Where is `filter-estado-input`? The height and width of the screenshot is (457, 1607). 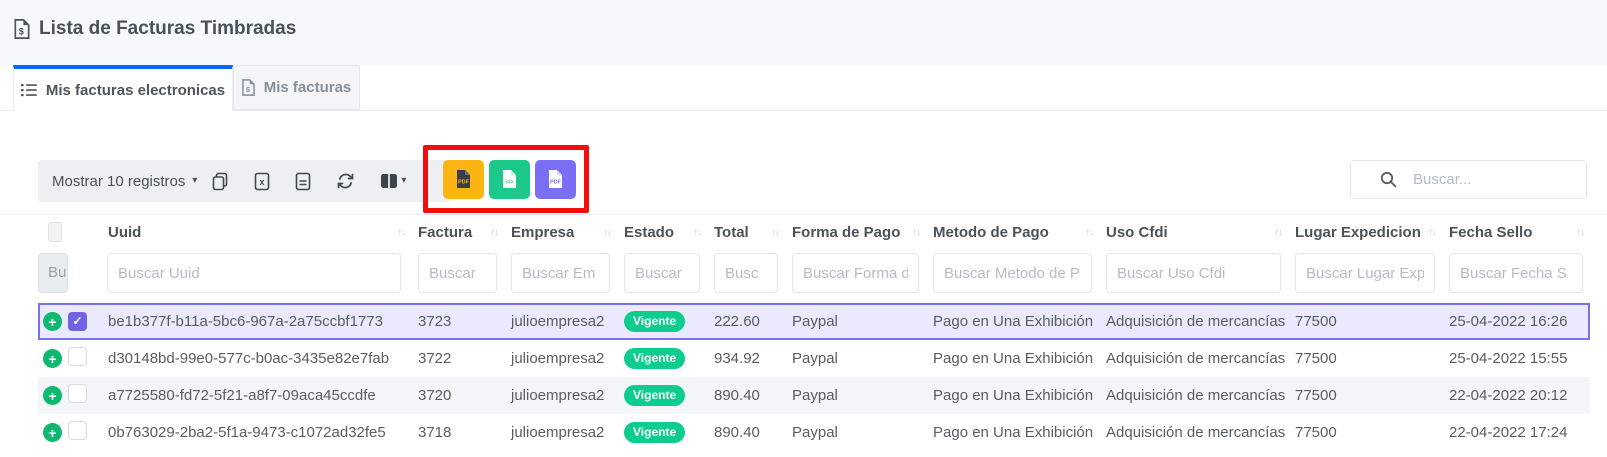
filter-estado-input is located at coordinates (662, 273).